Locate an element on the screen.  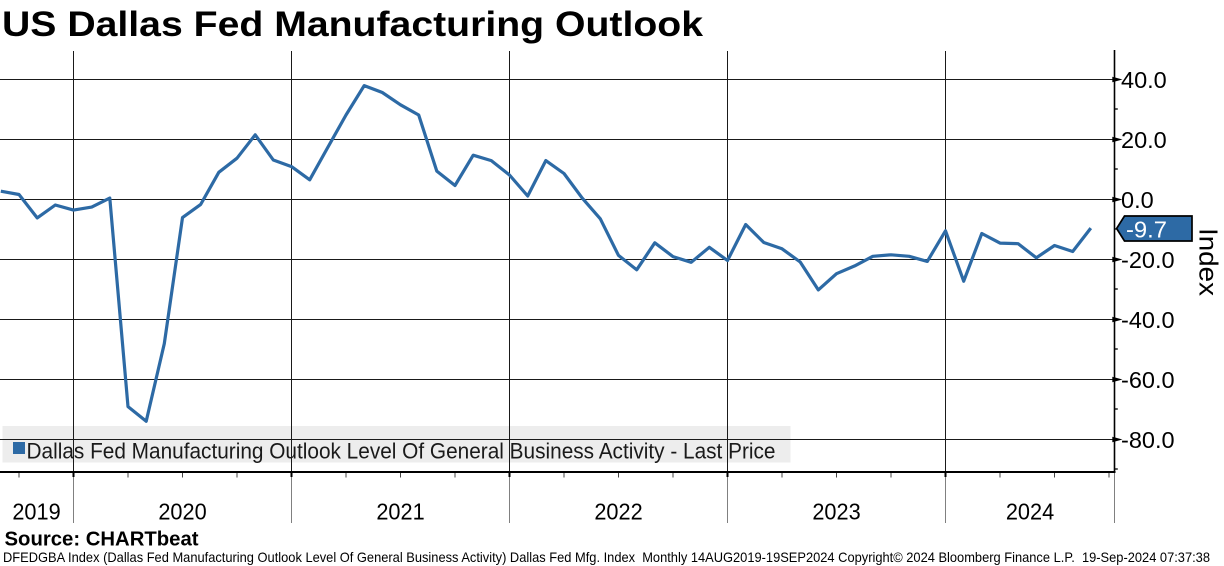
svg-text: -40.0 is located at coordinates (1148, 320).